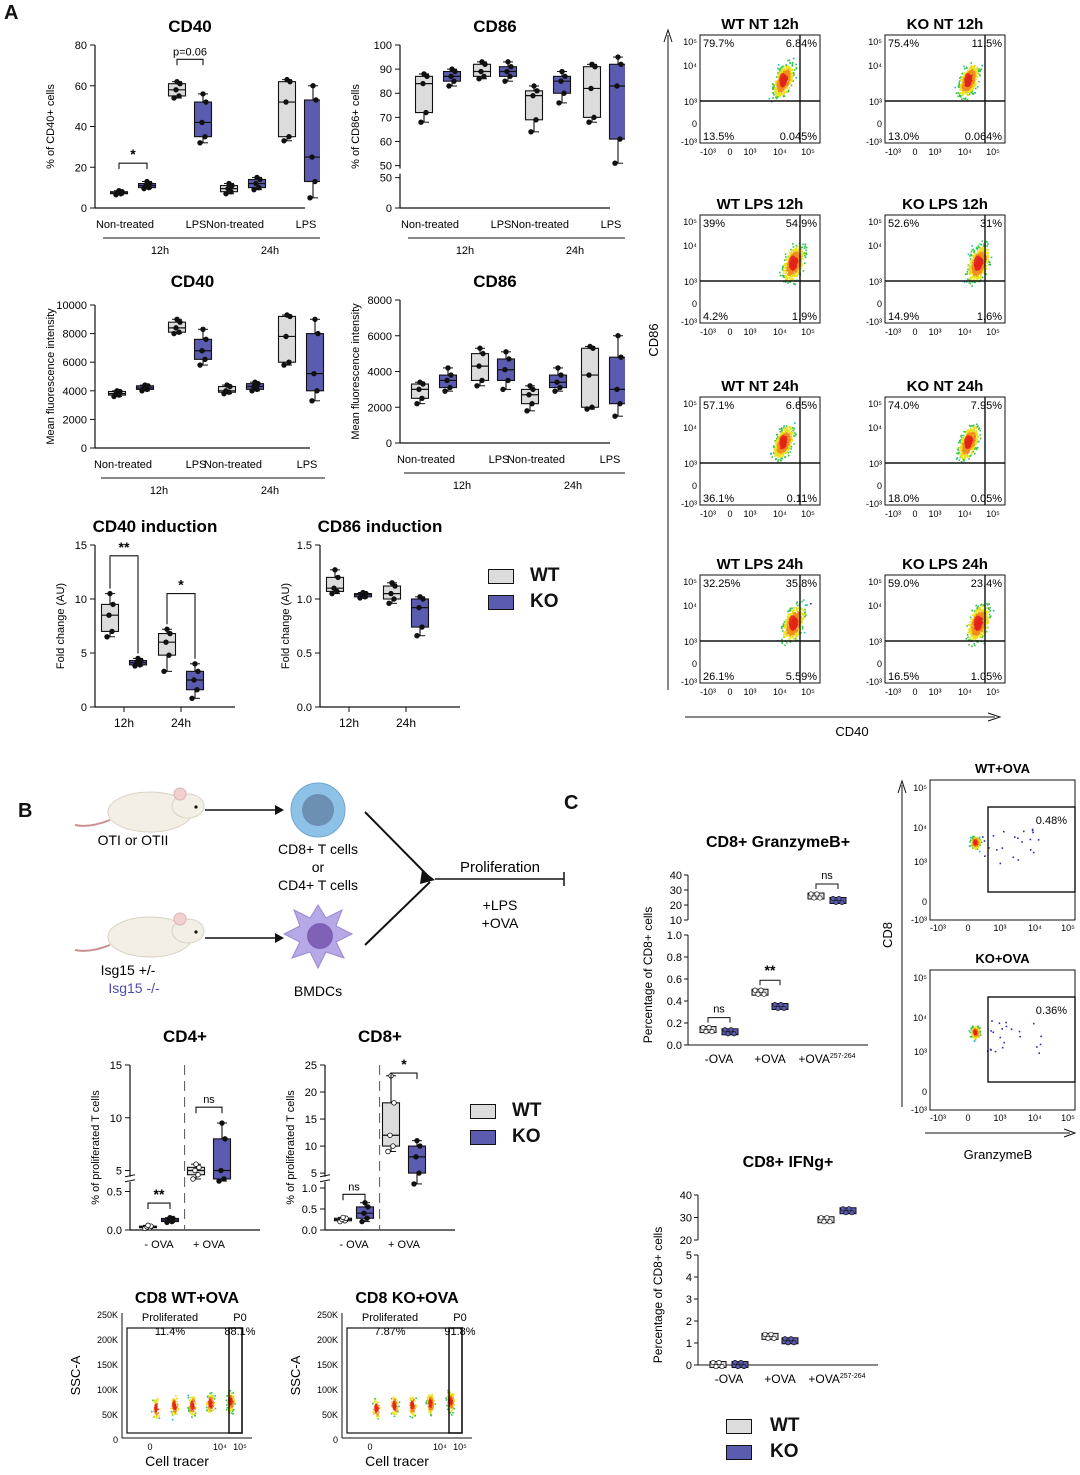 The height and width of the screenshot is (1475, 1080). Describe the element at coordinates (763, 1452) in the screenshot. I see `legend-item-ko: KO` at that location.